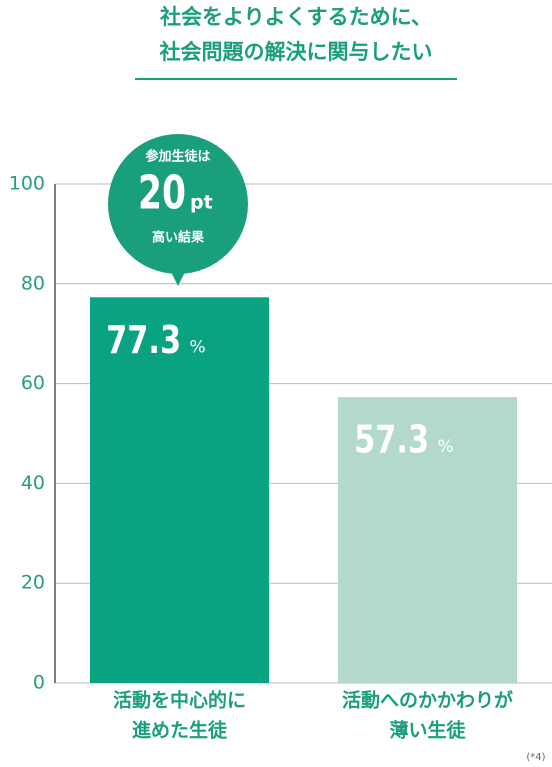 This screenshot has width=552, height=767. Describe the element at coordinates (296, 52) in the screenshot. I see `chart-title: 社会問題の解決に関与したい` at that location.